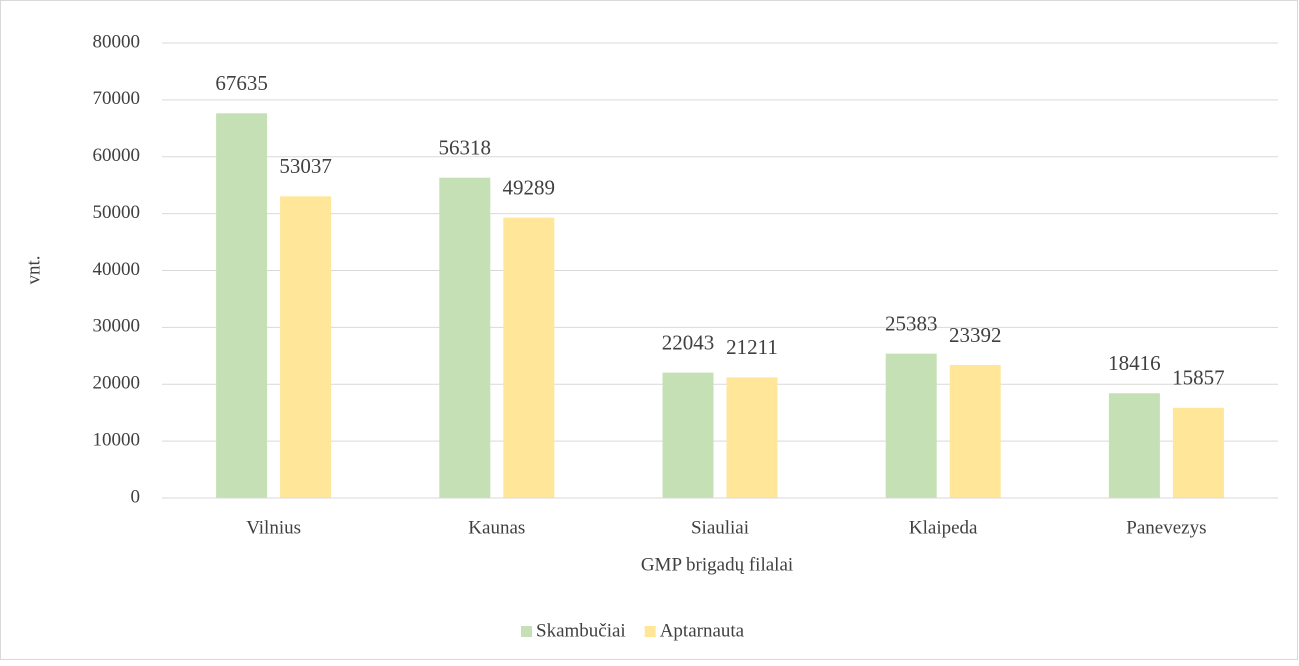 The width and height of the screenshot is (1299, 666). I want to click on y-tick-label: 40000, so click(117, 269).